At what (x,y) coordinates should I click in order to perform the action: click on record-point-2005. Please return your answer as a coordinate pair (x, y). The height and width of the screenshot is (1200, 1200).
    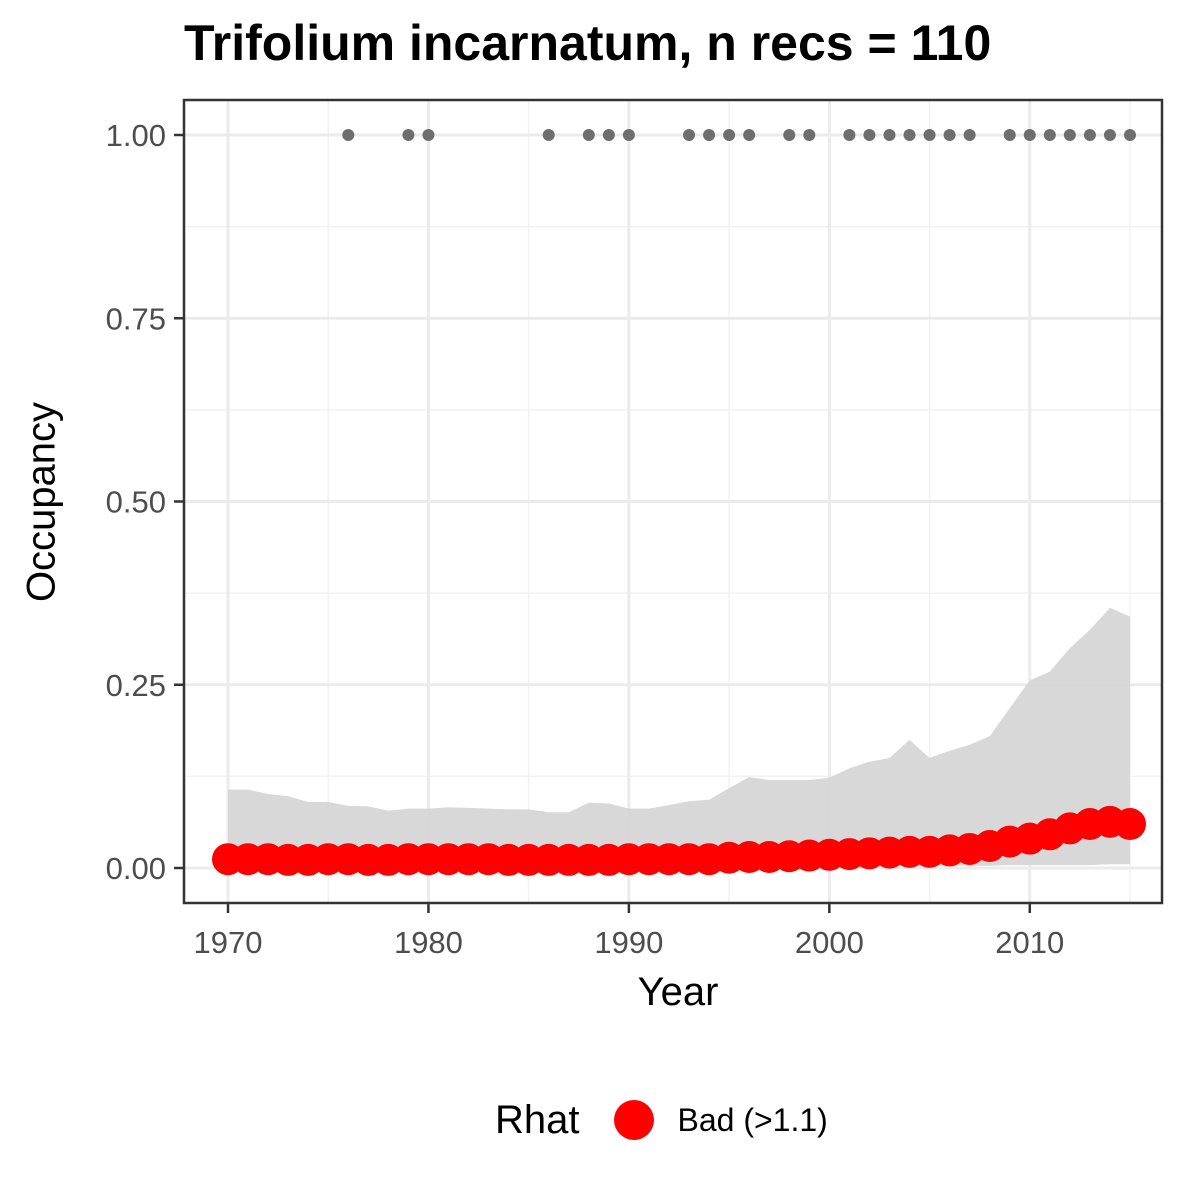
    Looking at the image, I should click on (929, 135).